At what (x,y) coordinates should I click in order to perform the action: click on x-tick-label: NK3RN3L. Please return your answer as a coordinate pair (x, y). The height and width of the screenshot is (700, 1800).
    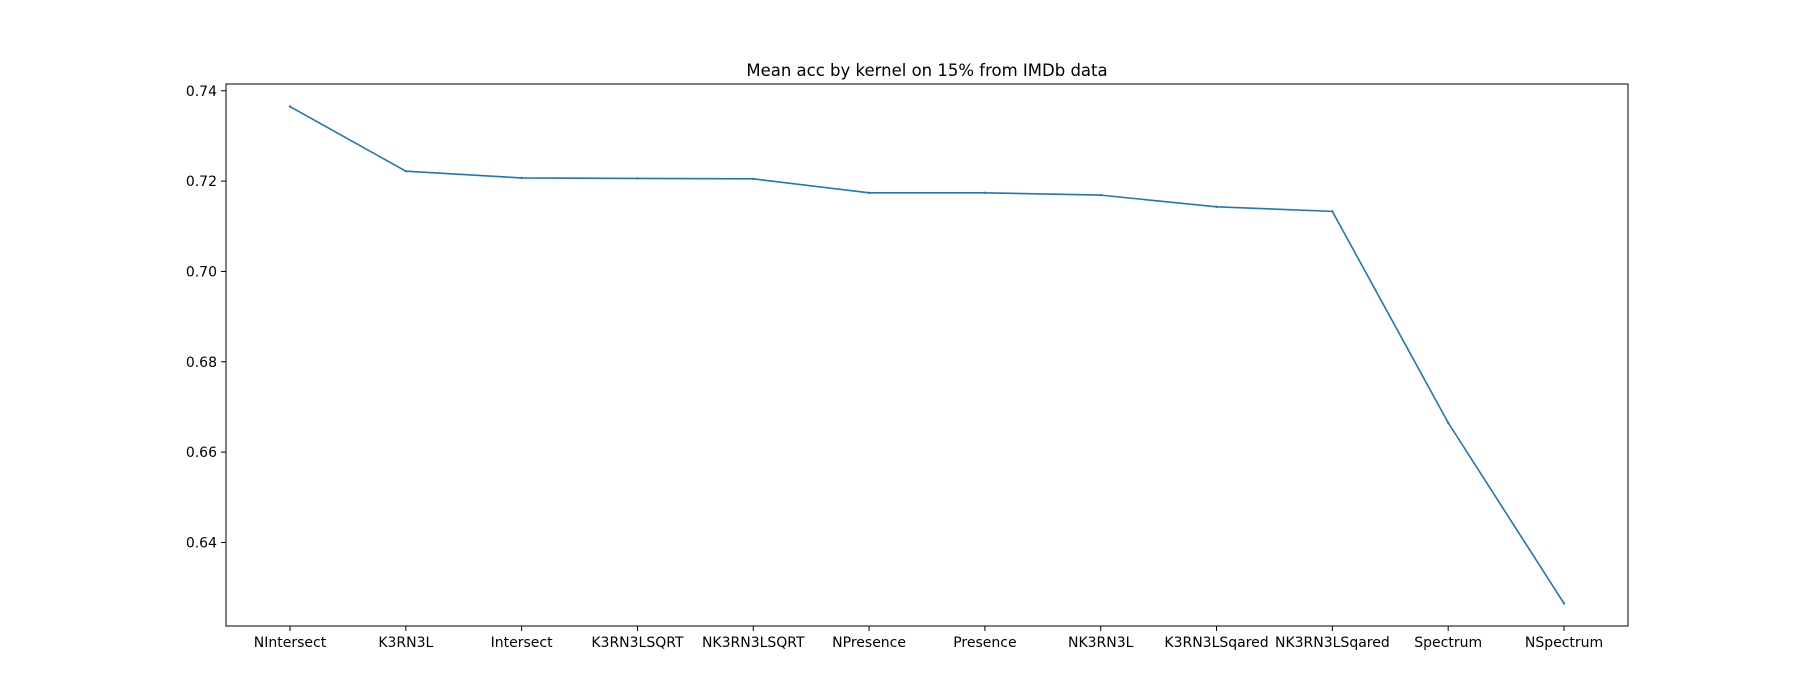
    Looking at the image, I should click on (1101, 643).